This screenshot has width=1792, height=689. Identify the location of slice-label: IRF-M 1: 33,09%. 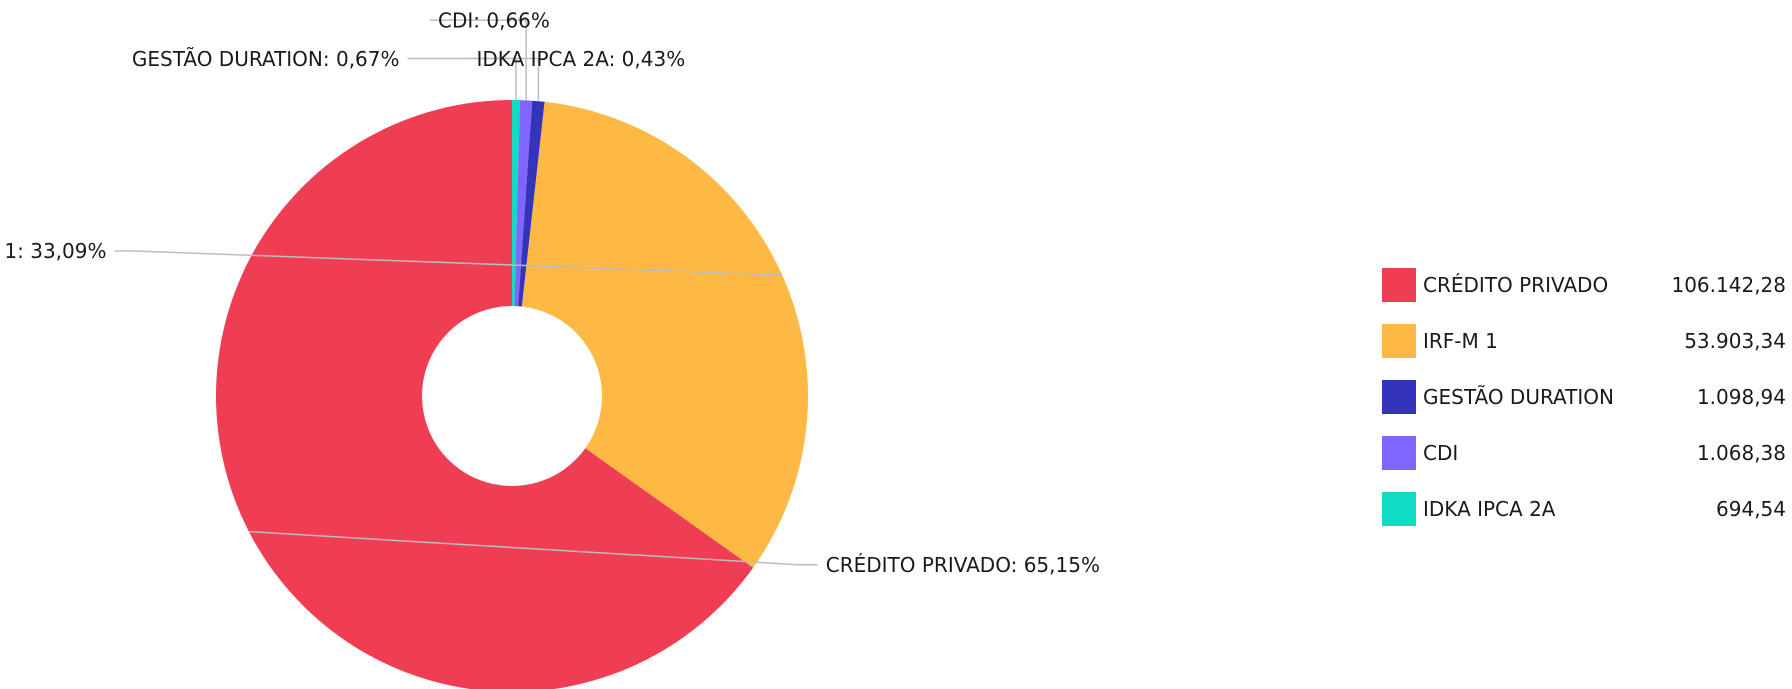
(53, 251).